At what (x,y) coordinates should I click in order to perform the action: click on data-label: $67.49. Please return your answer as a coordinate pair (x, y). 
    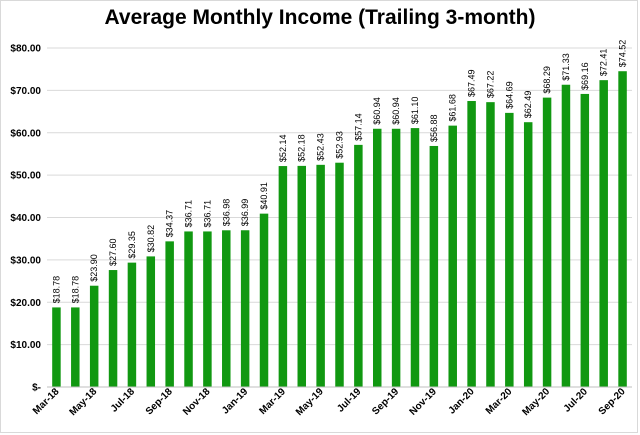
    Looking at the image, I should click on (472, 83).